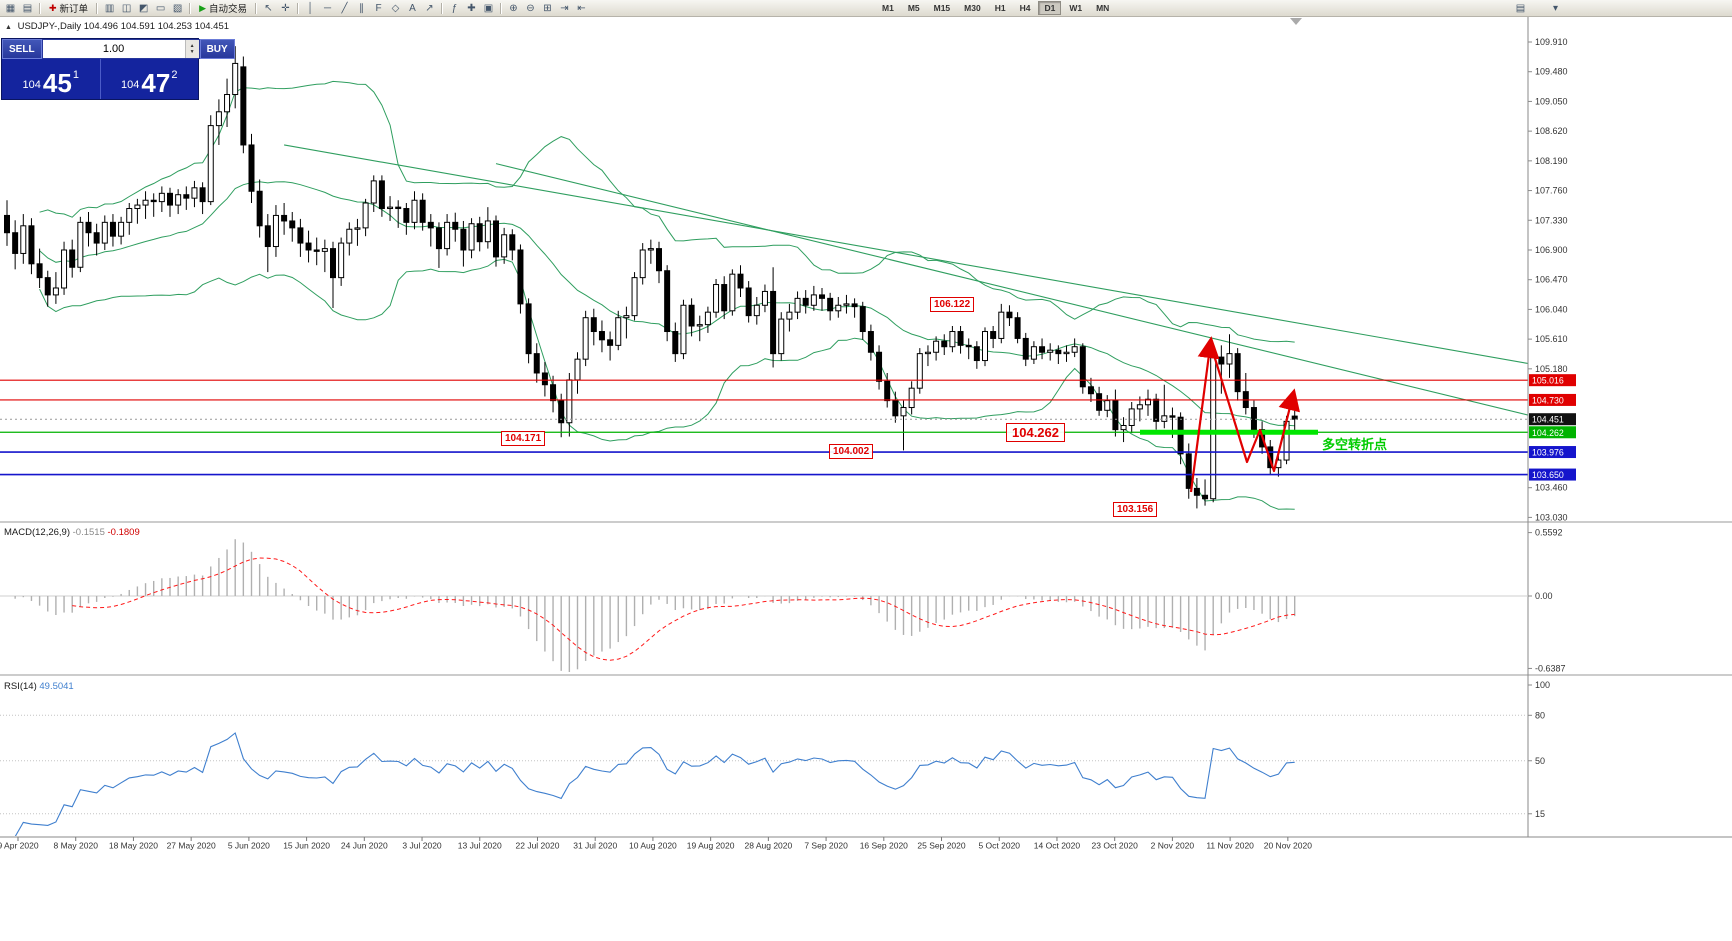 This screenshot has height=941, width=1732. What do you see at coordinates (1551, 280) in the screenshot?
I see `svg-text: 106.470` at bounding box center [1551, 280].